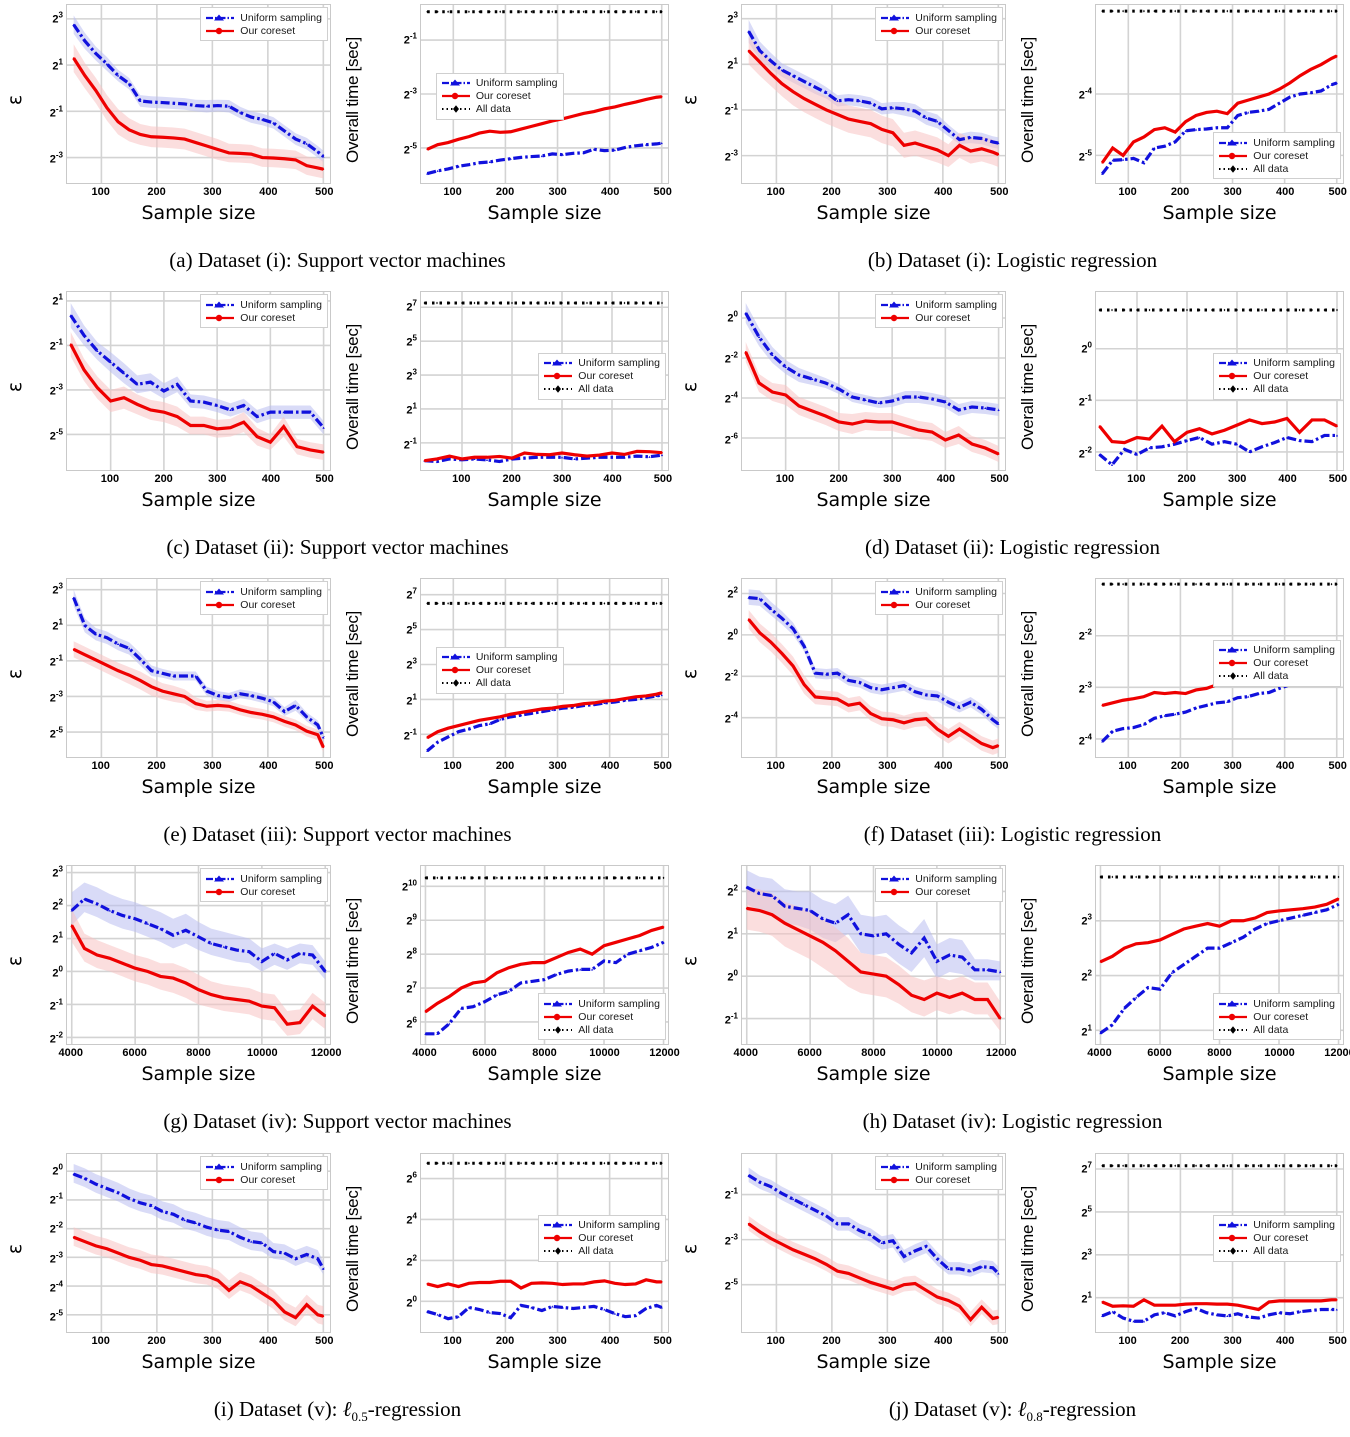  Describe the element at coordinates (56, 435) in the screenshot. I see `y-tick: 2-5` at that location.